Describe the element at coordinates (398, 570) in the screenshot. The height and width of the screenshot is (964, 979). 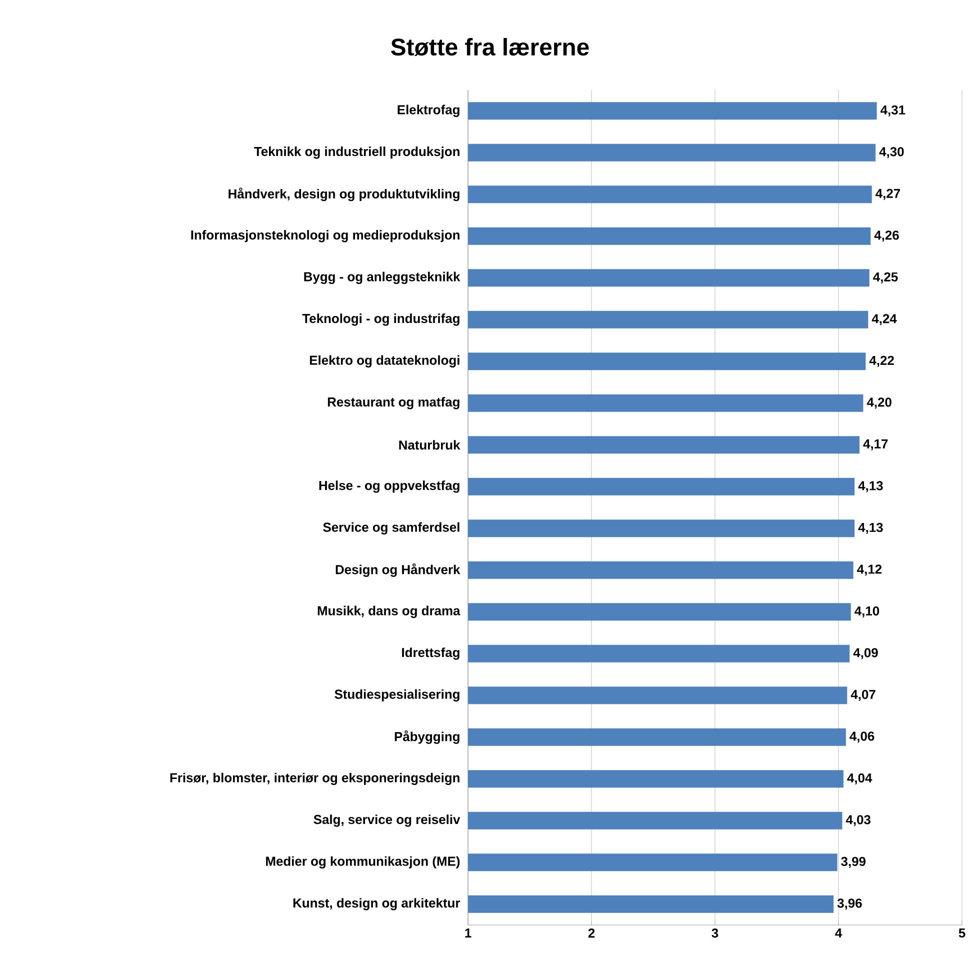
I see `y-tick-label: Design og Håndverk` at that location.